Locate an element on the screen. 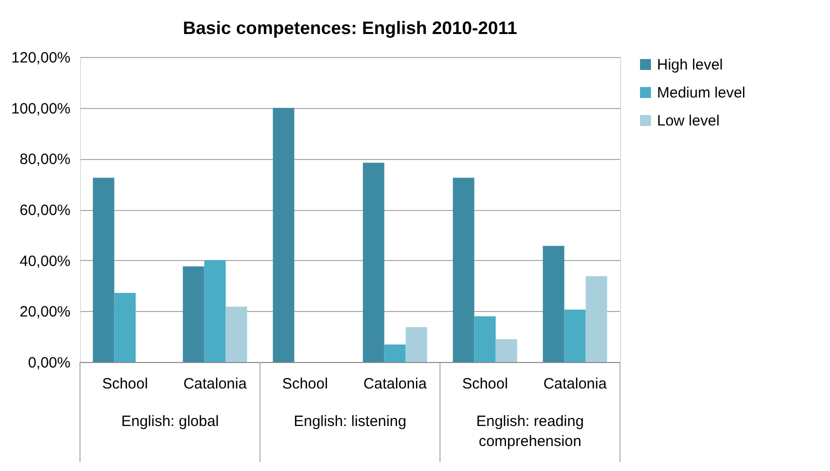 Image resolution: width=830 pixels, height=471 pixels. legend-label: Medium level is located at coordinates (701, 93).